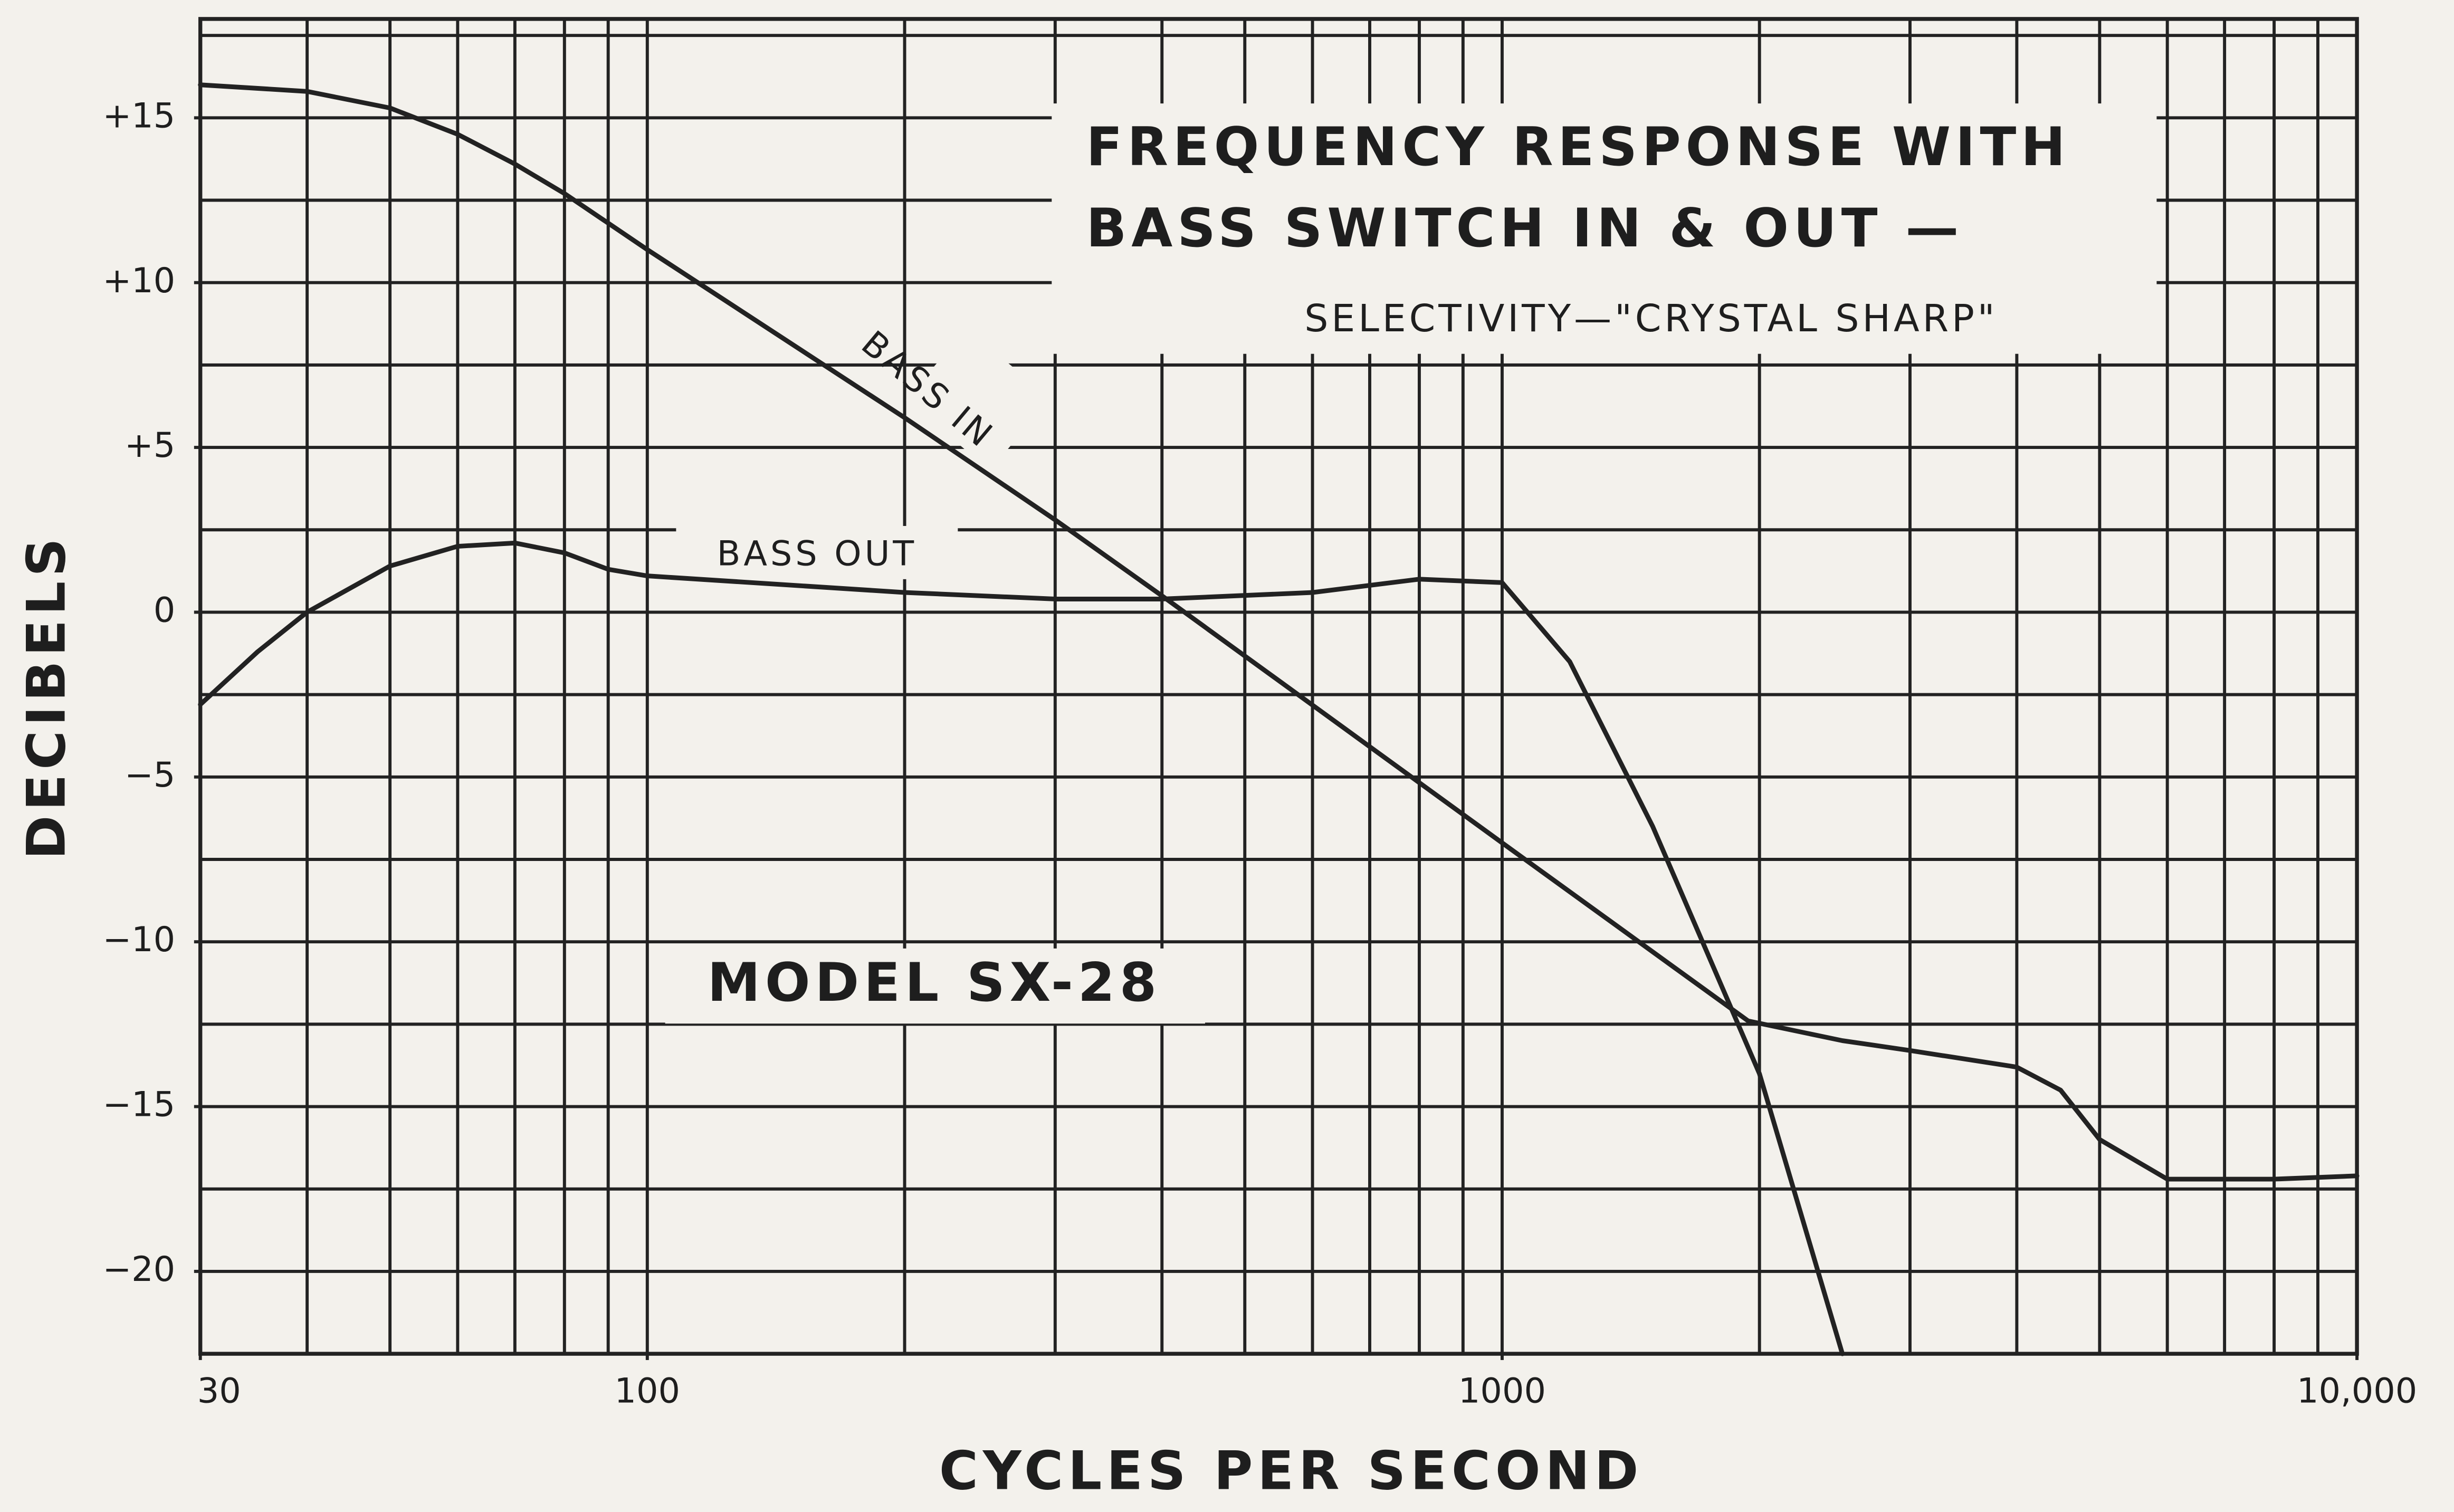 This screenshot has height=1512, width=2454. Describe the element at coordinates (46, 696) in the screenshot. I see `y-axis-label: DECIBELS` at that location.